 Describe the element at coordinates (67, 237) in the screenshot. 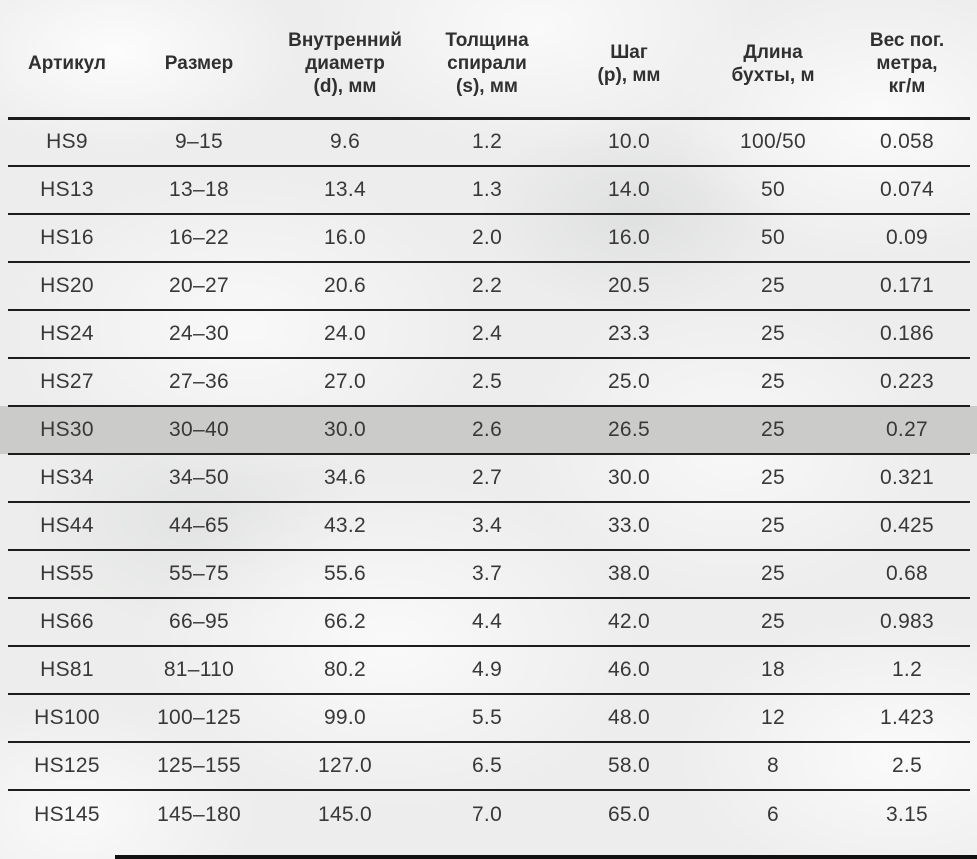

I see `article-cell: HS16` at that location.